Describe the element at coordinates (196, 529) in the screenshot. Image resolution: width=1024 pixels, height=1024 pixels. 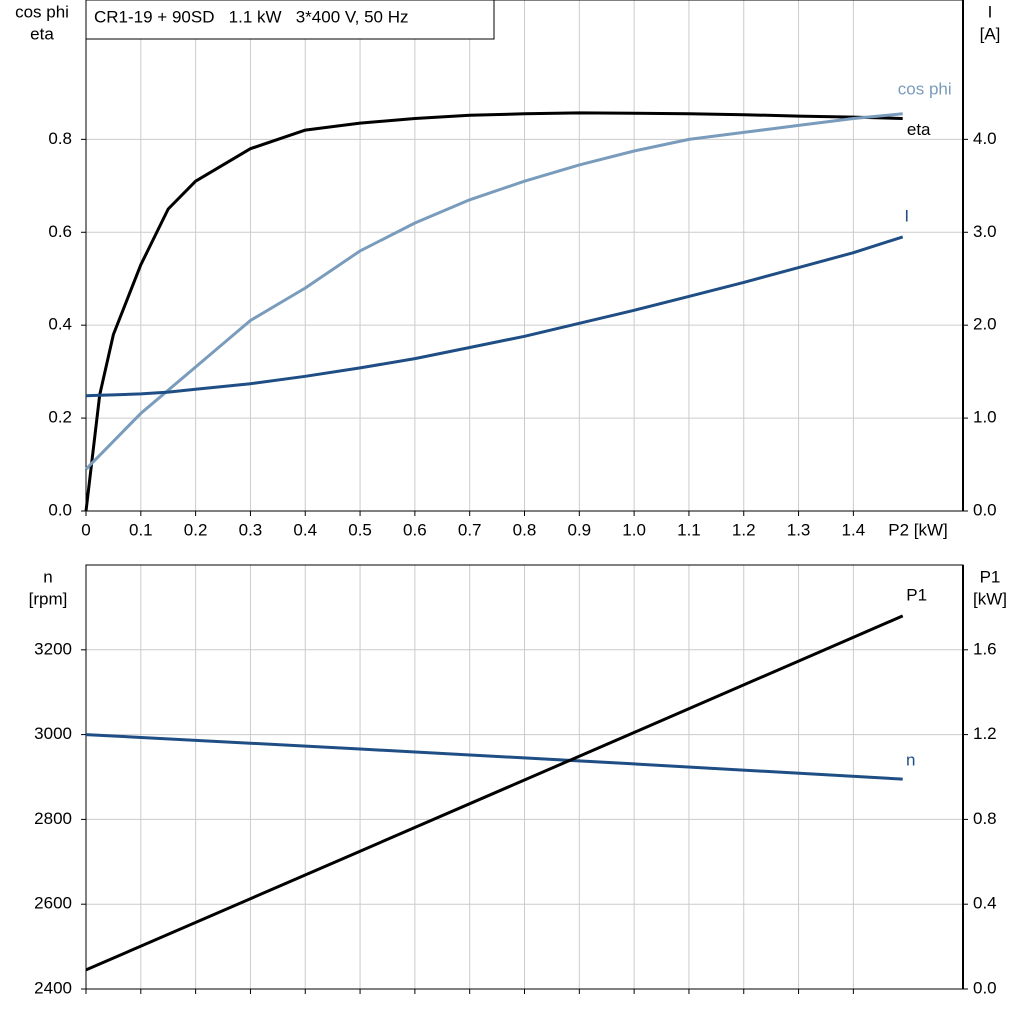
I see `x-tick-label: 0.2` at that location.